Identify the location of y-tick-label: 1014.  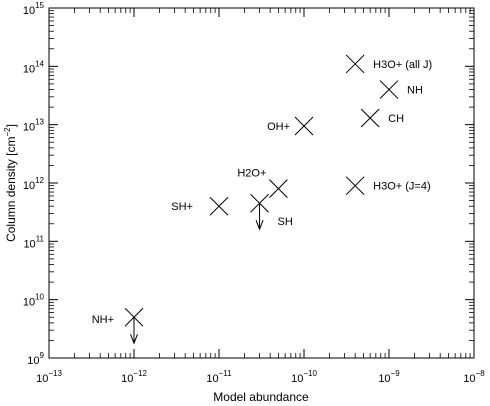
(34, 67).